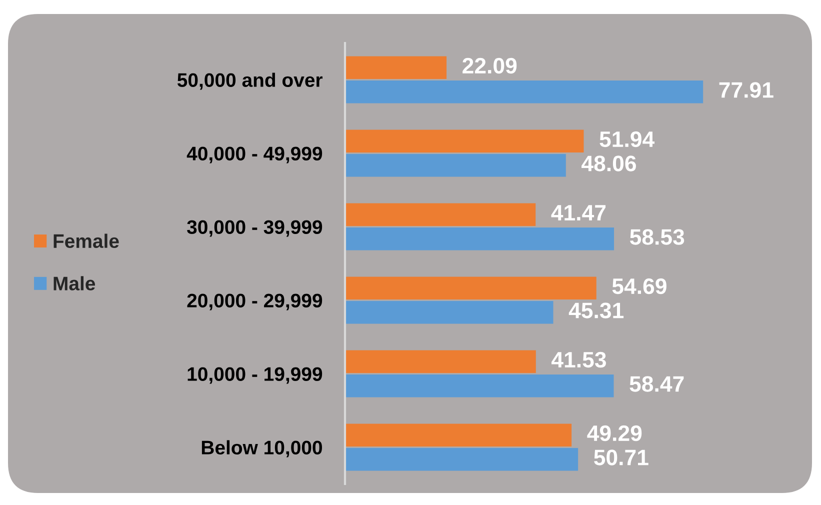 This screenshot has height=505, width=821. What do you see at coordinates (614, 433) in the screenshot?
I see `data-label: 49.29` at bounding box center [614, 433].